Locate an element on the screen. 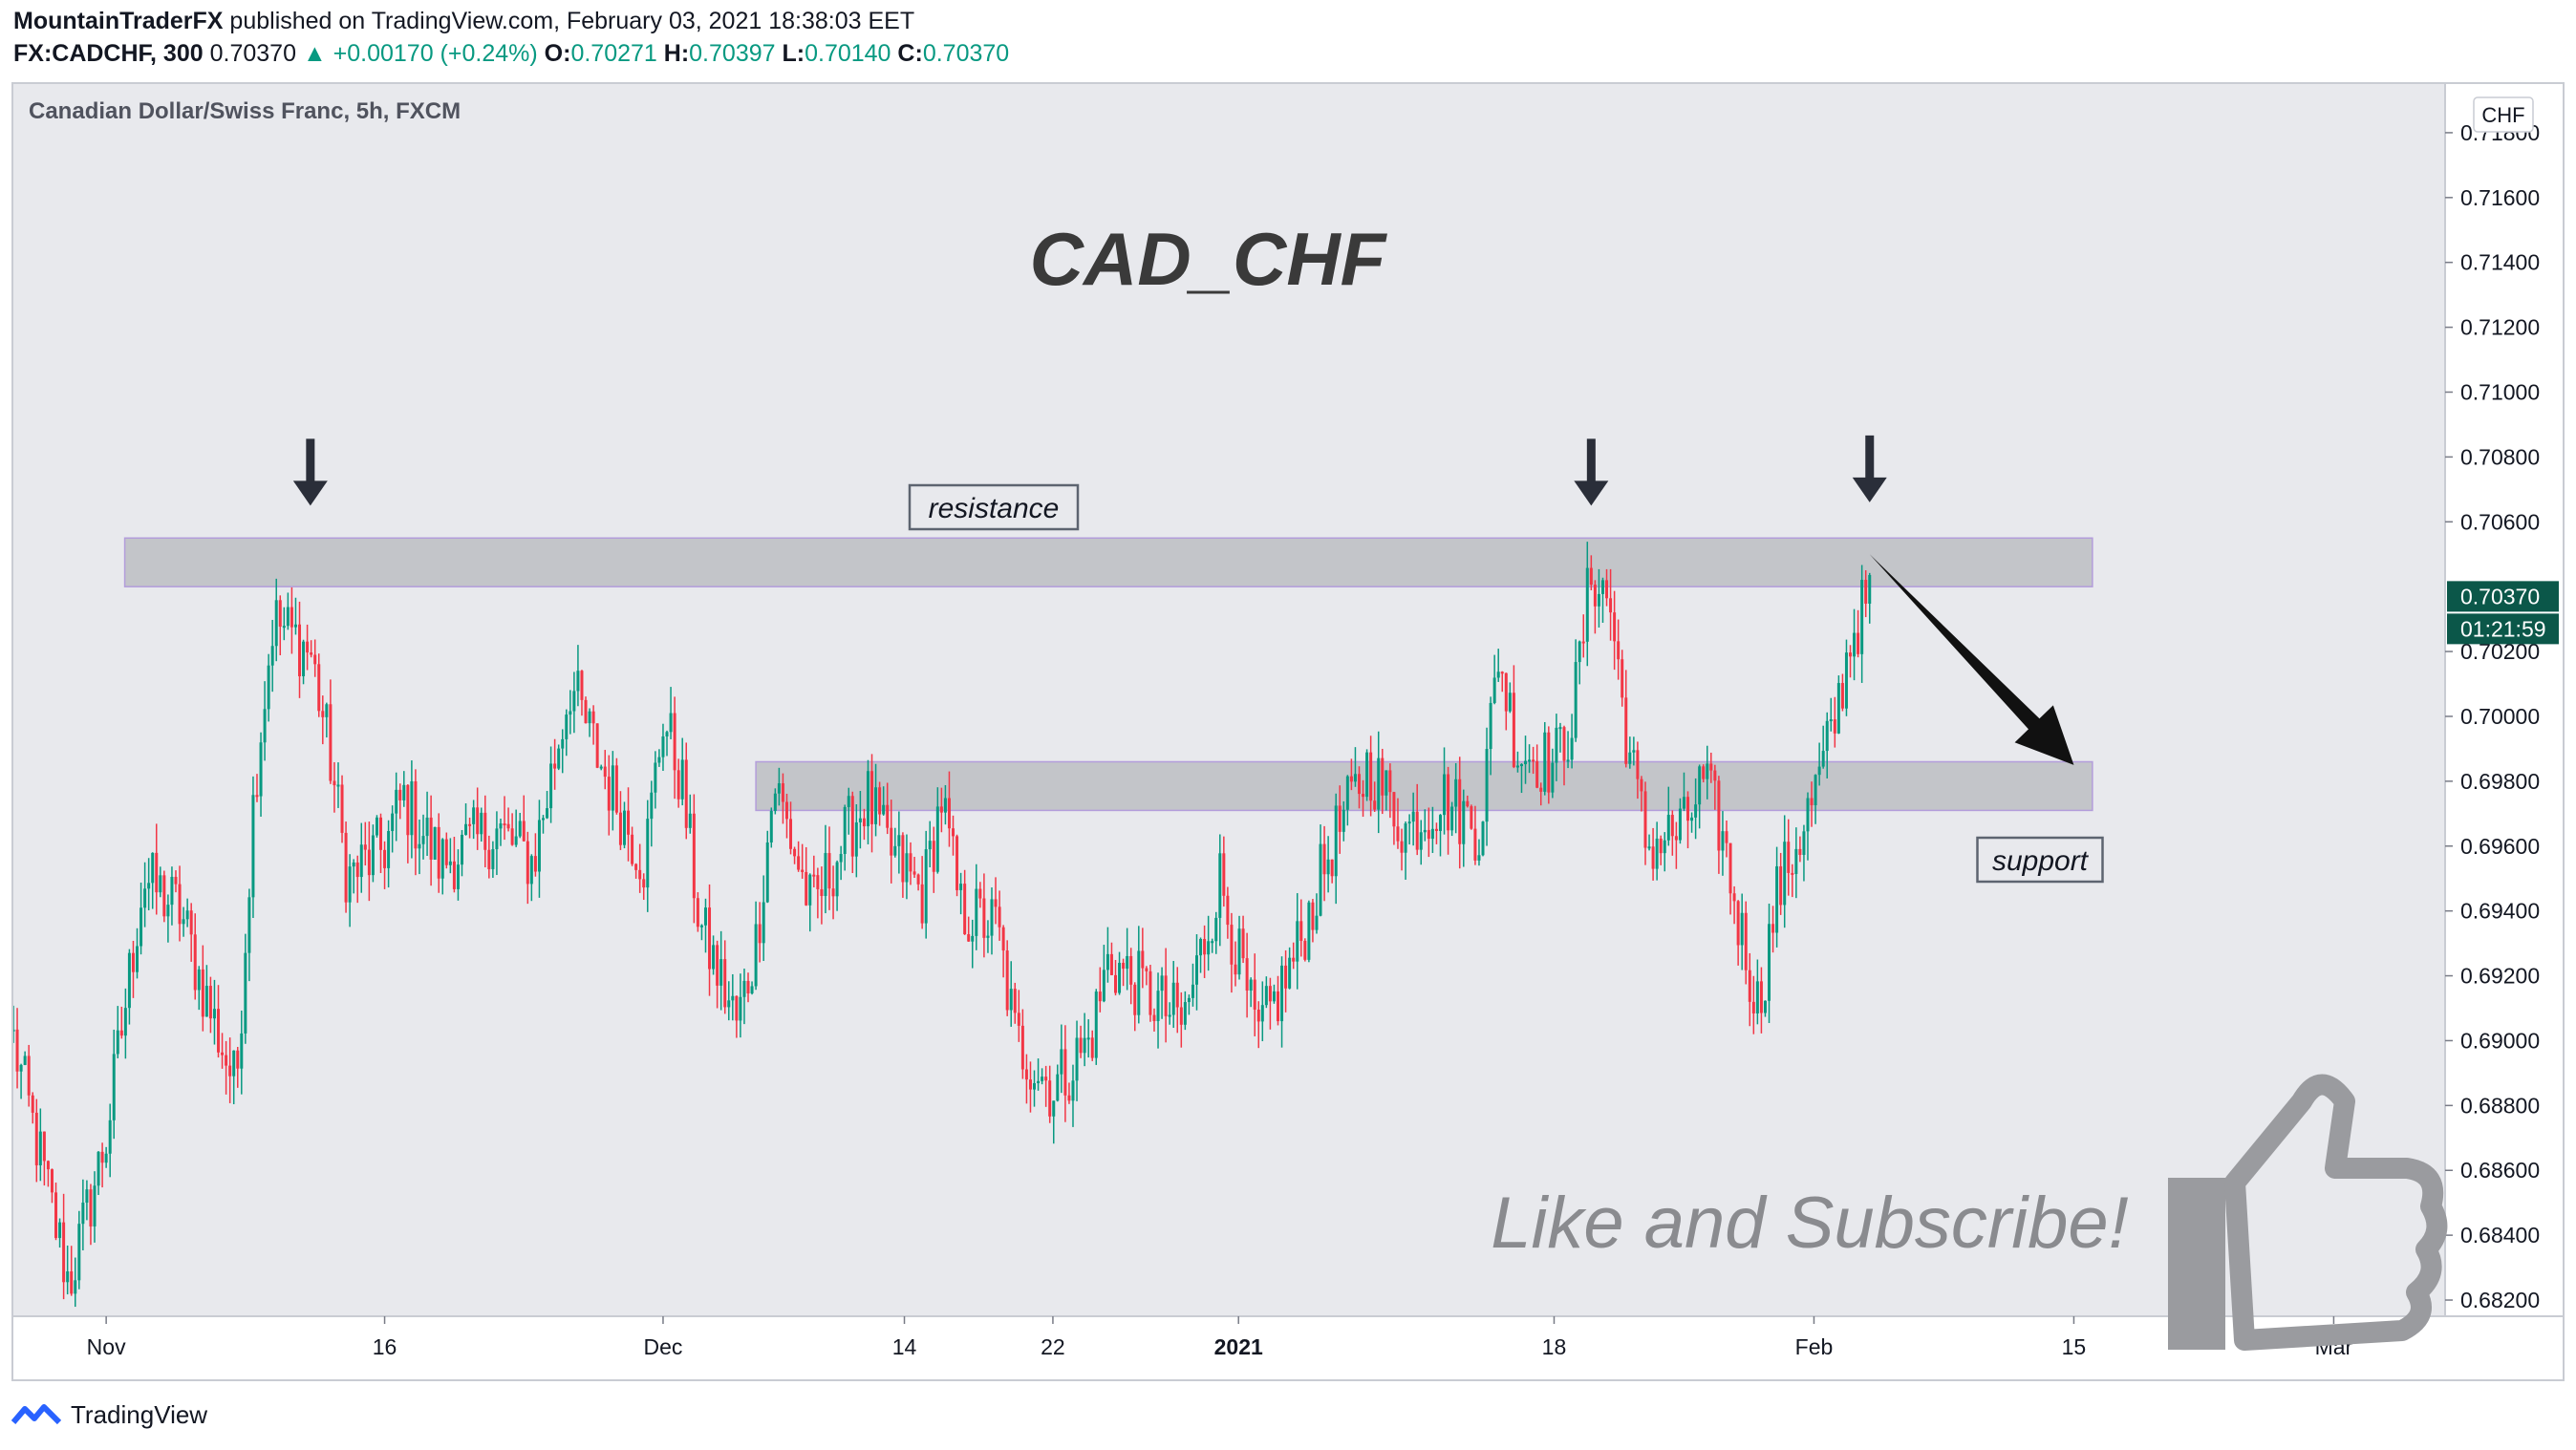 This screenshot has height=1450, width=2576. x-tick-label: 18 is located at coordinates (1554, 1346).